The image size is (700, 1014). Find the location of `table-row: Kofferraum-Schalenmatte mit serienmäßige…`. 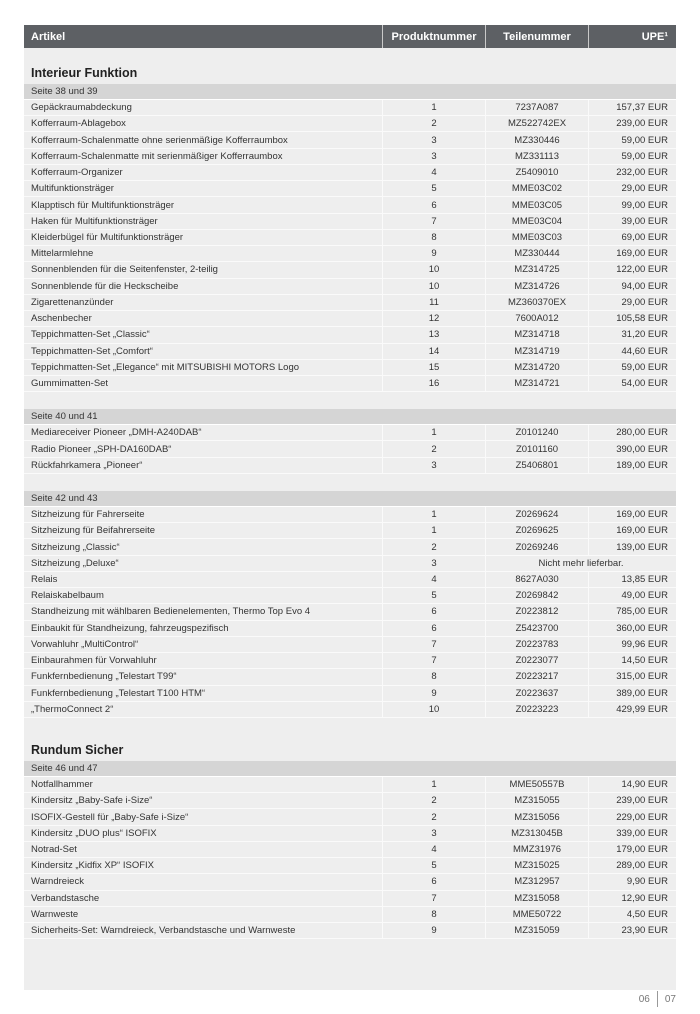

table-row: Kofferraum-Schalenmatte mit serienmäßige… is located at coordinates (350, 156).